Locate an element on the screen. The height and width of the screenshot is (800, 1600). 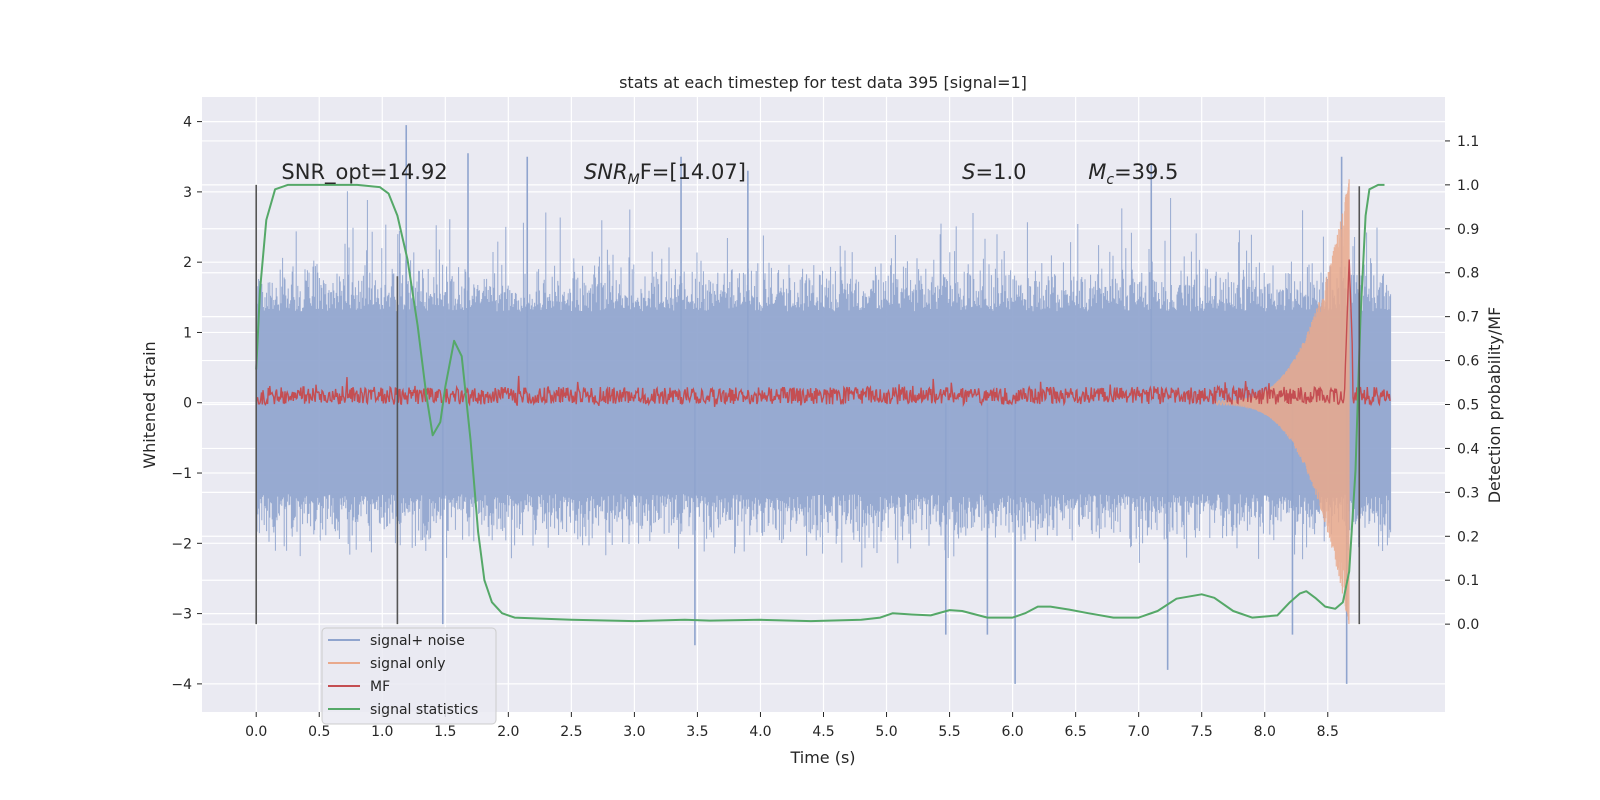
y-right-tick-label: 0.5 is located at coordinates (1468, 406).